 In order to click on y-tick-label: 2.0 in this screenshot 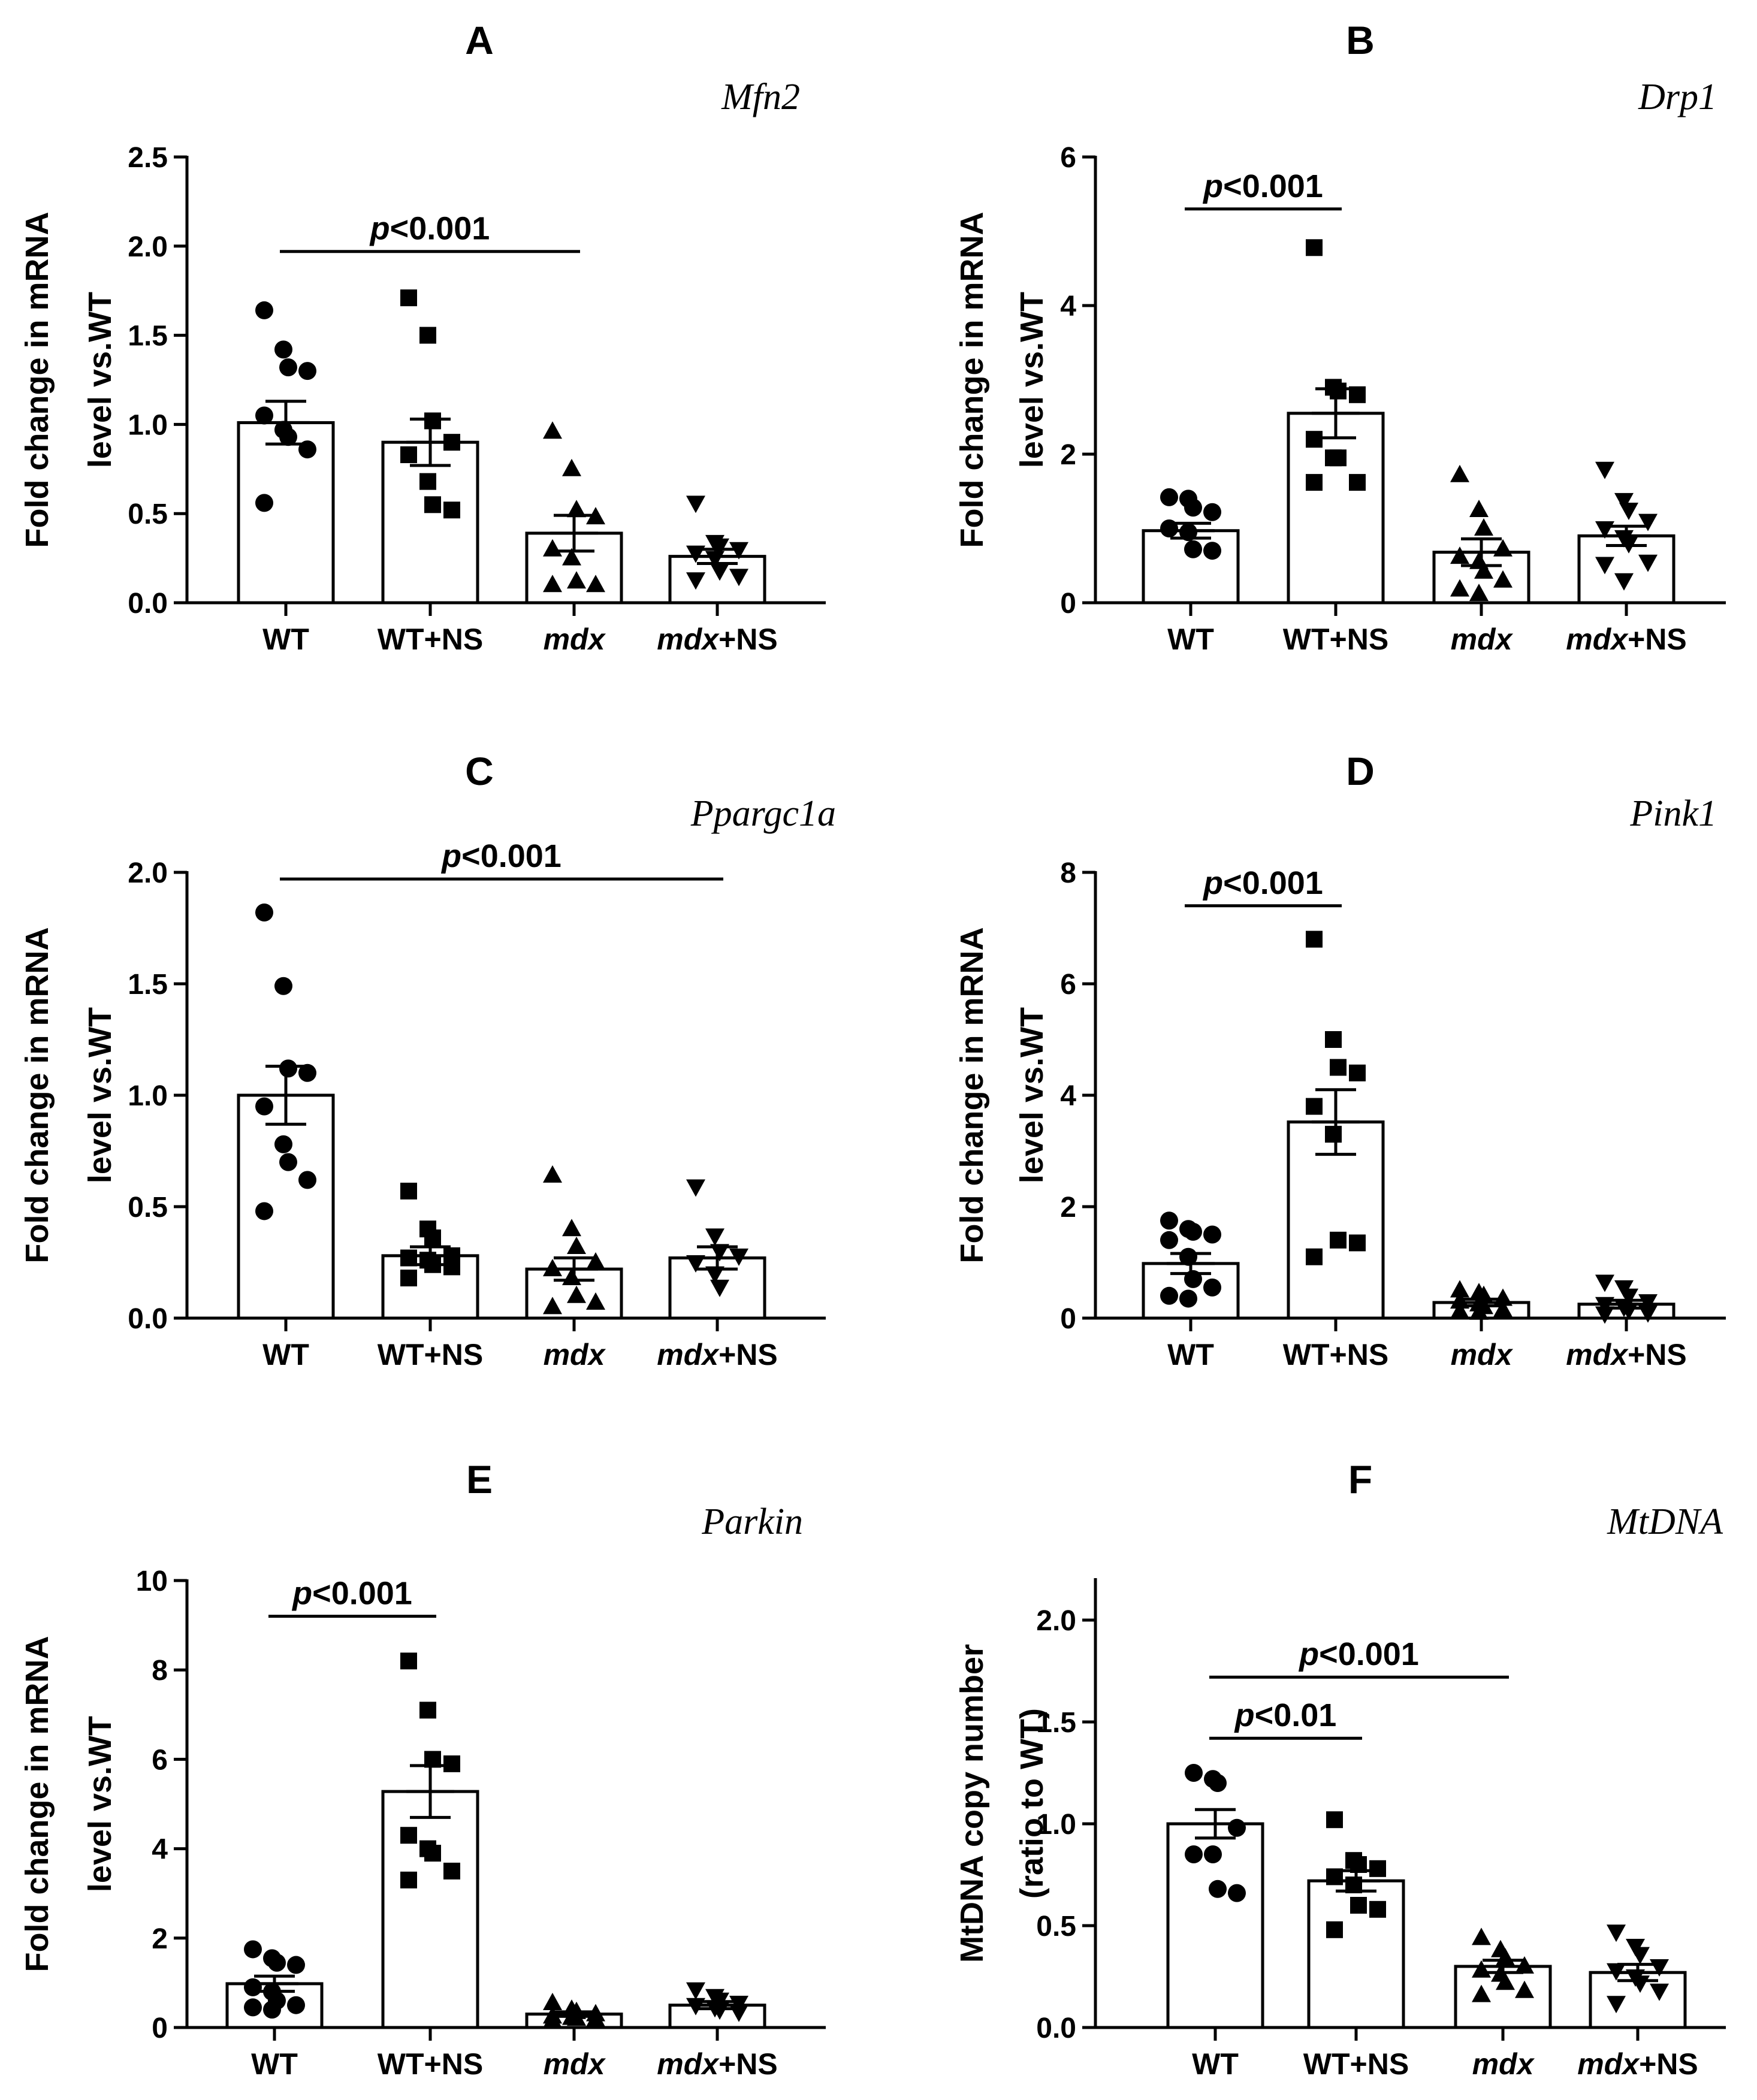, I will do `click(148, 873)`.